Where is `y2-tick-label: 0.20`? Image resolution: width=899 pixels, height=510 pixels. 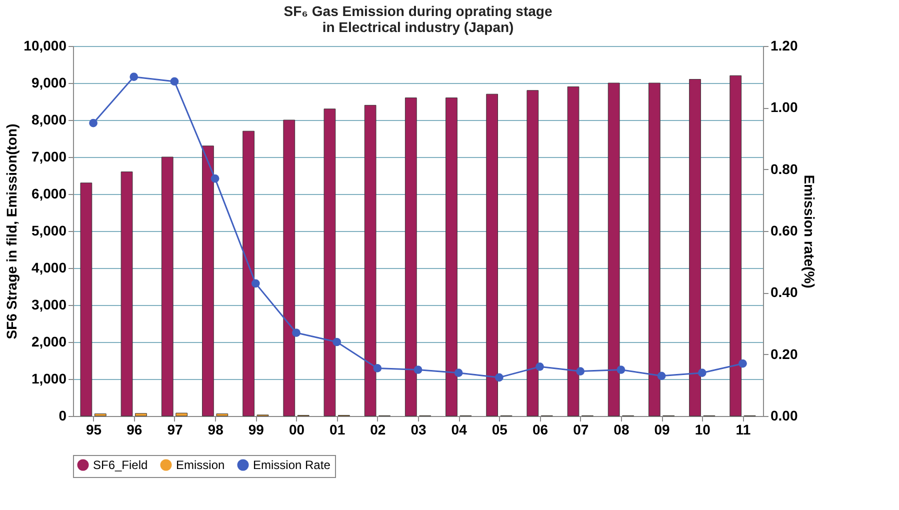
y2-tick-label: 0.20 is located at coordinates (784, 354).